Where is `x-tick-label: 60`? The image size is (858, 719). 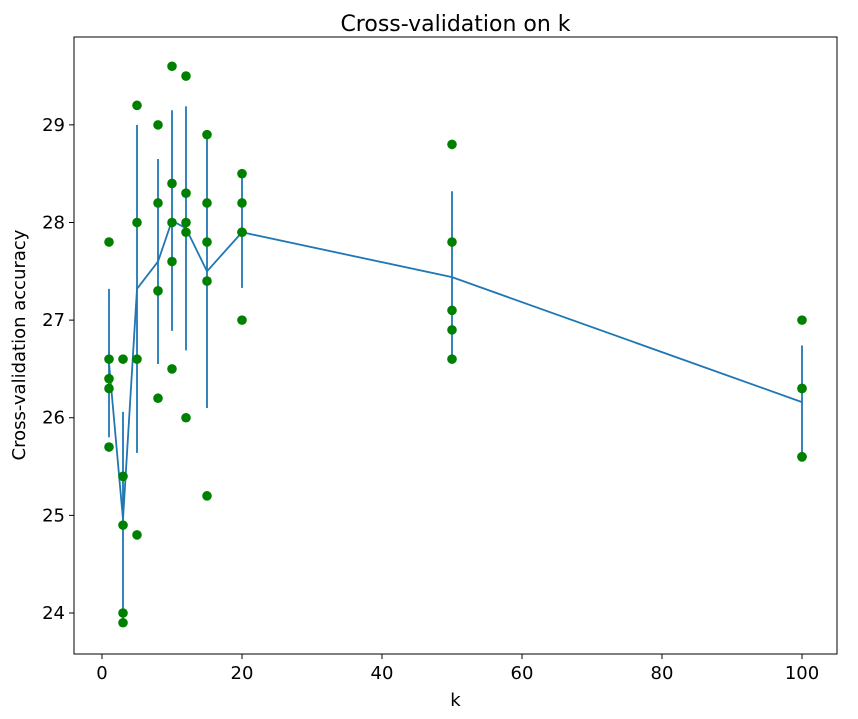 x-tick-label: 60 is located at coordinates (522, 673).